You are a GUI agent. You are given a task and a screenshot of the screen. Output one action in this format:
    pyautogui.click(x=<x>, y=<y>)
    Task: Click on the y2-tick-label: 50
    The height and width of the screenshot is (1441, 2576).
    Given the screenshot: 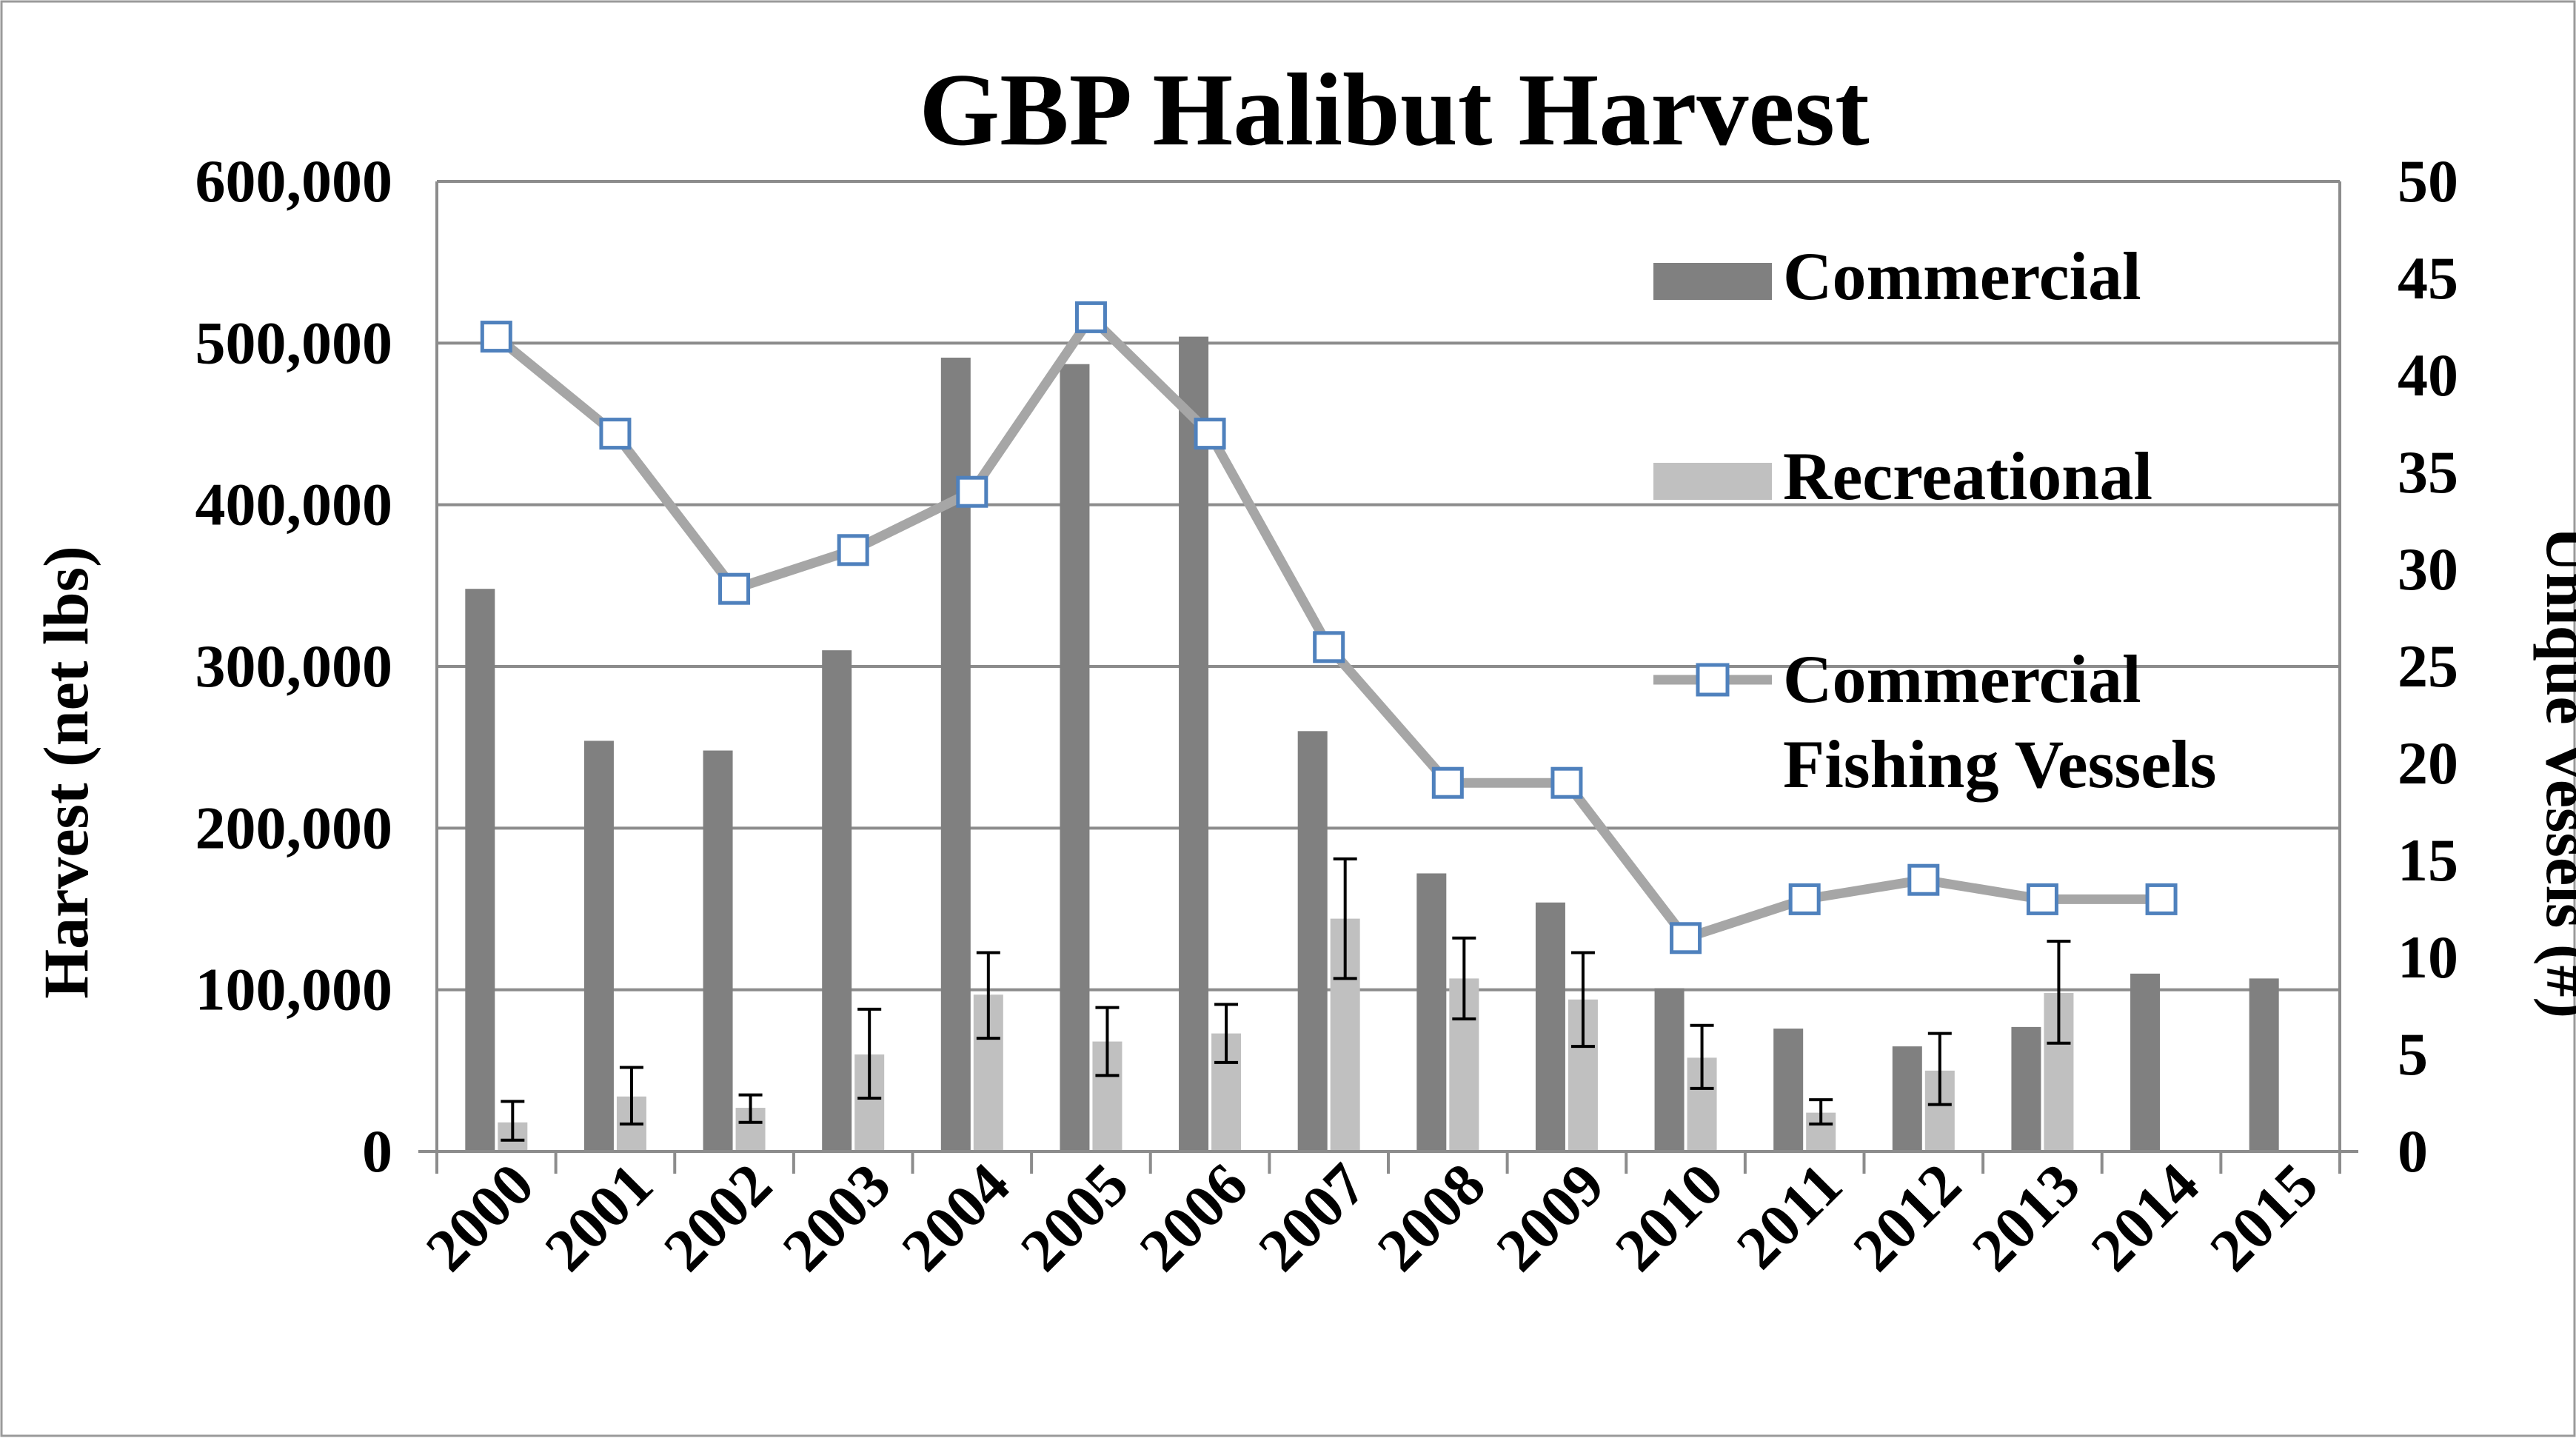 What is the action you would take?
    pyautogui.click(x=2428, y=181)
    